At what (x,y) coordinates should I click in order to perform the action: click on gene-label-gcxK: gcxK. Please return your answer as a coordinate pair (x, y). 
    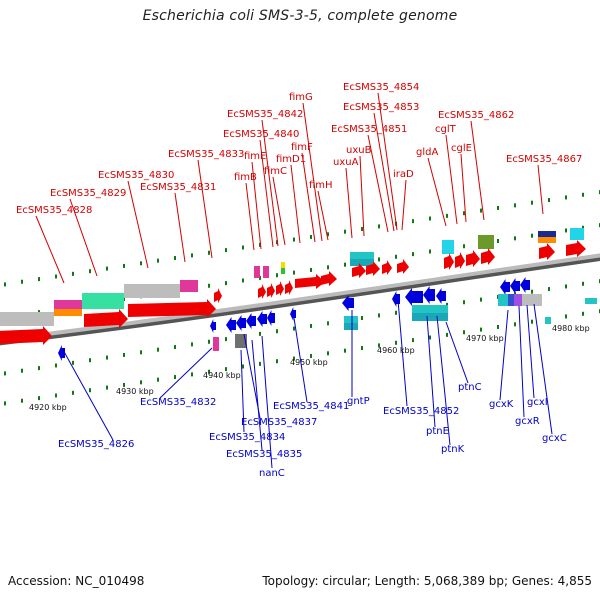
    Looking at the image, I should click on (501, 404).